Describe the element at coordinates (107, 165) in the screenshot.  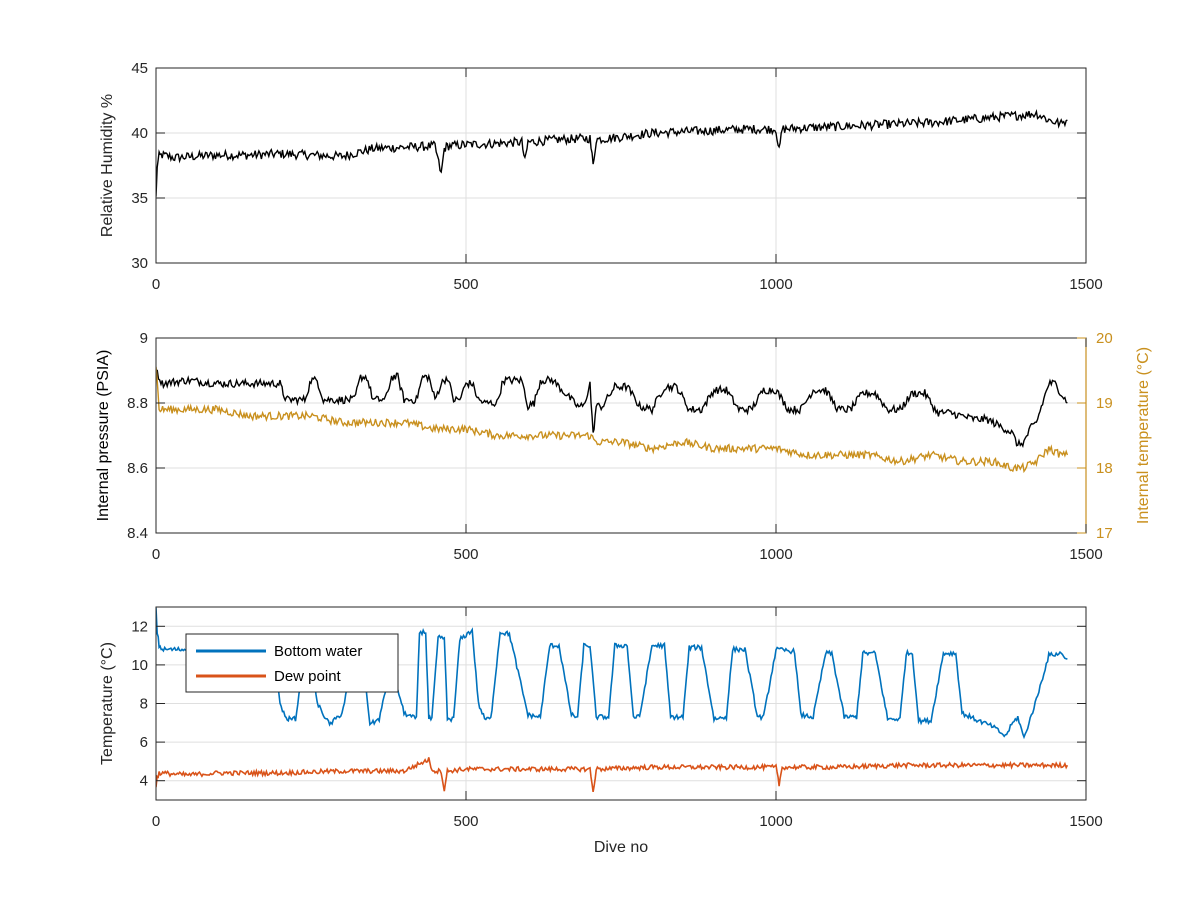
I see `y-axis-label: Relative Humidity %` at that location.